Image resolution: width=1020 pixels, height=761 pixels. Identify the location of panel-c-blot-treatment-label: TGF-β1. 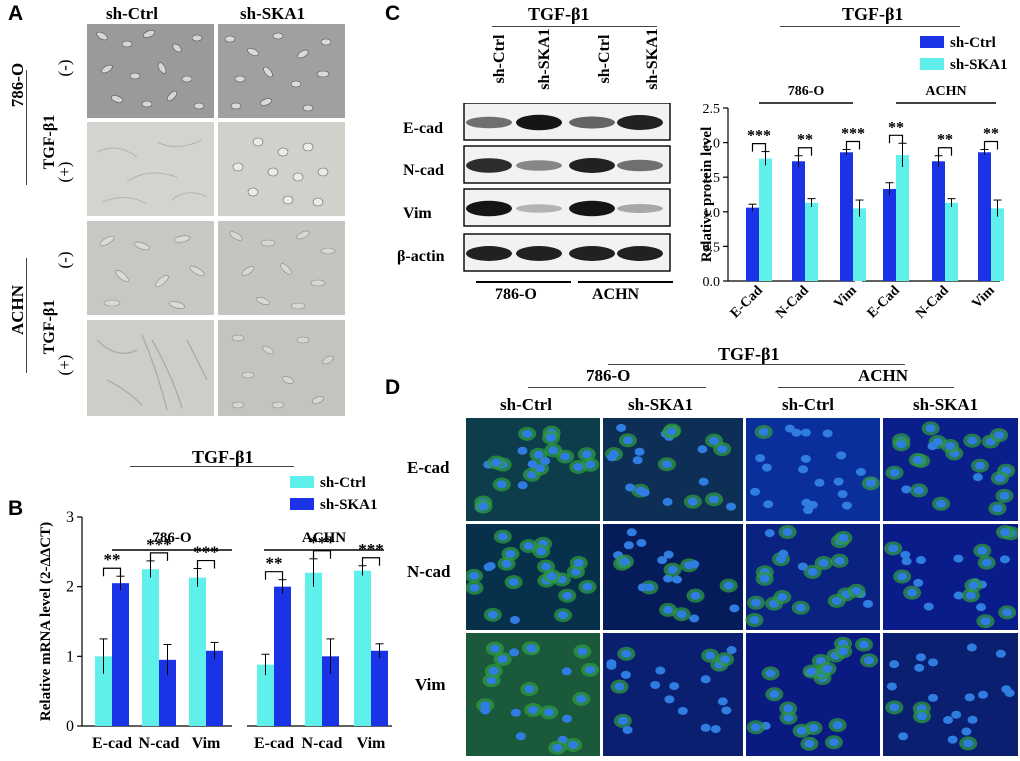
(559, 14).